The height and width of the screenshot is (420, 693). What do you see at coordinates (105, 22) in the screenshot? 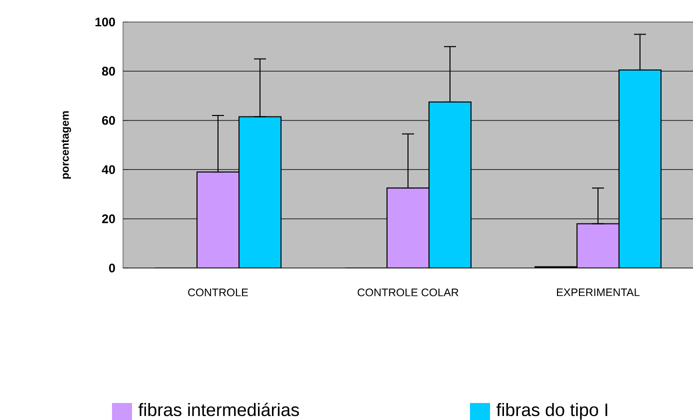
I see `y-tick-label: 100` at bounding box center [105, 22].